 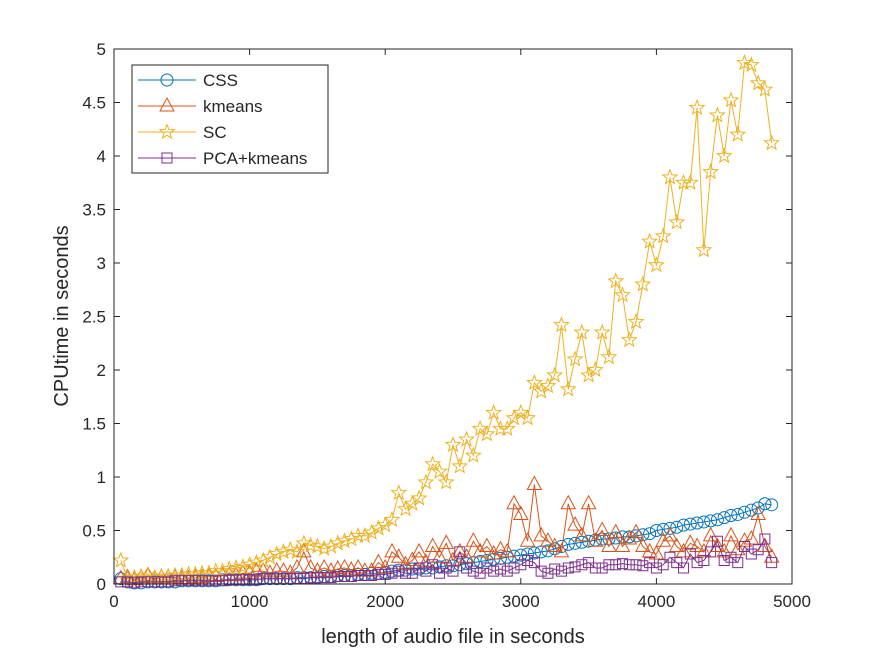 I want to click on x-tick-label: 2000, so click(x=385, y=601).